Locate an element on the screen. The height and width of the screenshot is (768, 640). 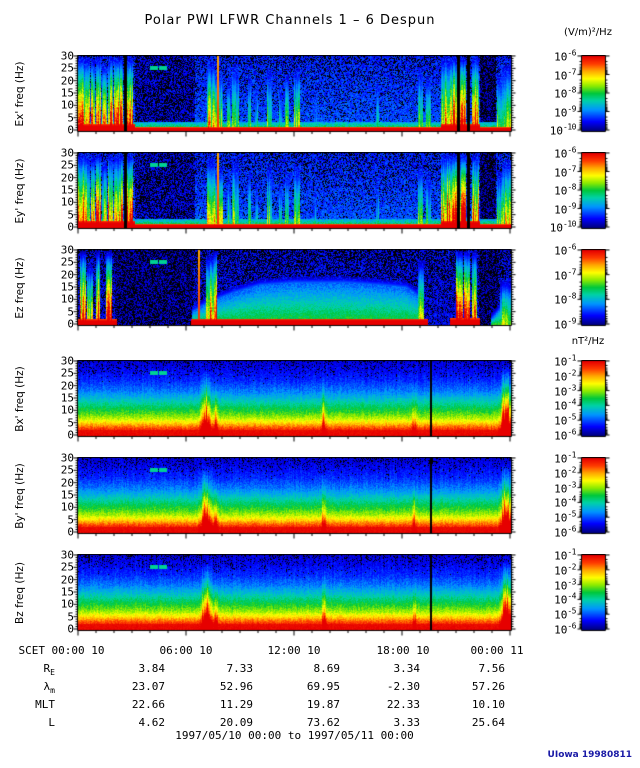
ephemeris-value: 19.87 is located at coordinates (323, 704).